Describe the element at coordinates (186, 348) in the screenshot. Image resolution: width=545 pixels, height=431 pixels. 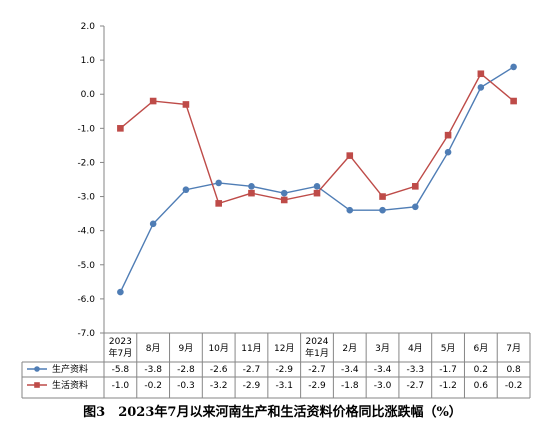
I see `category-label: 9月` at that location.